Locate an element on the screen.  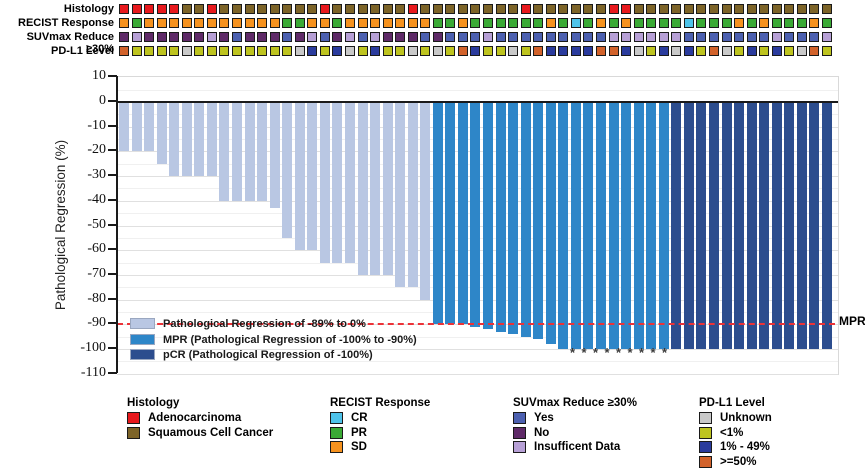
legend-item-label: PR is located at coordinates (359, 432).